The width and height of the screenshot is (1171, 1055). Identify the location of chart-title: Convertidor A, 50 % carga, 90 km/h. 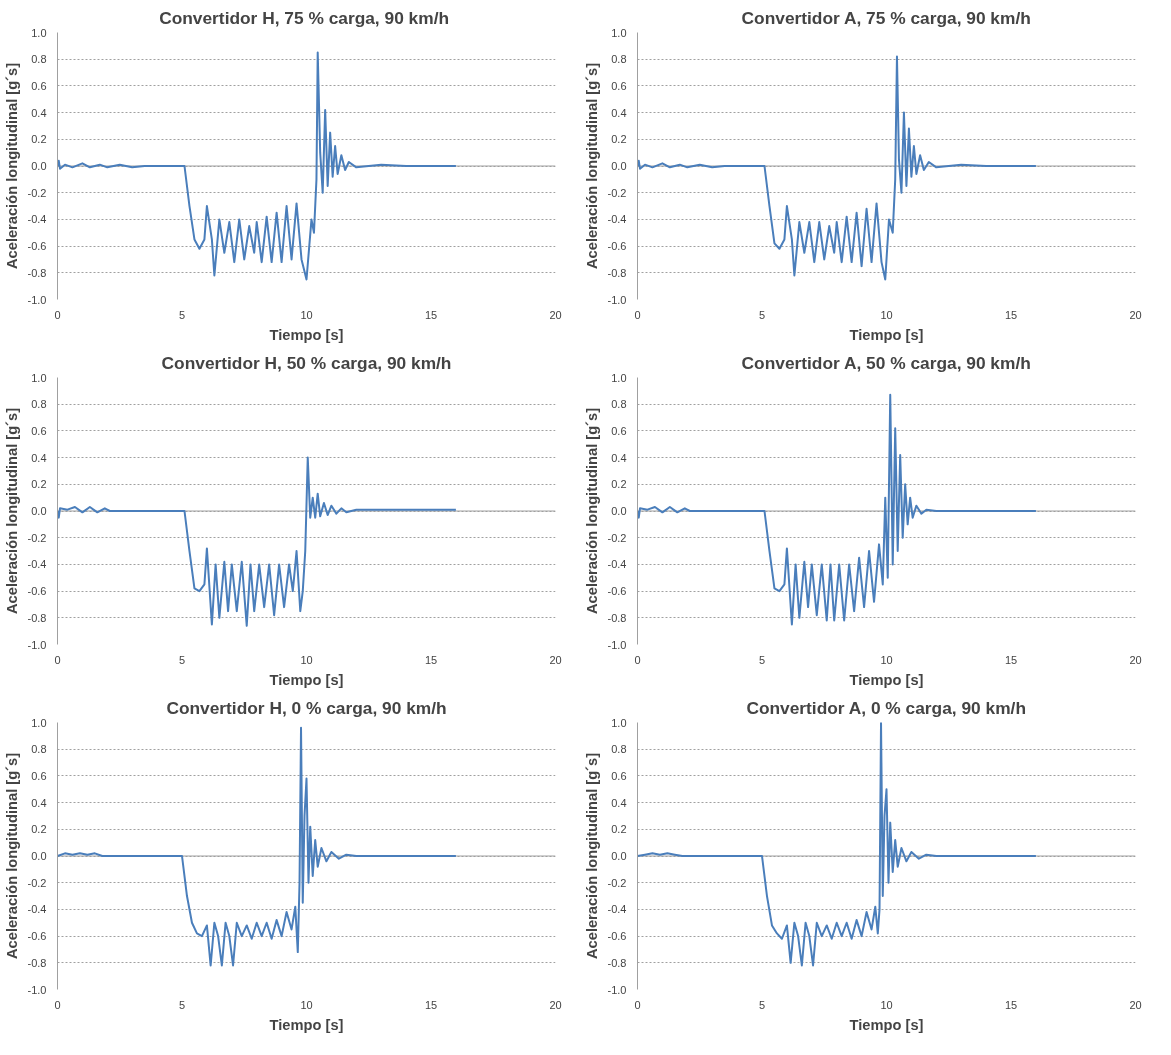
(886, 362).